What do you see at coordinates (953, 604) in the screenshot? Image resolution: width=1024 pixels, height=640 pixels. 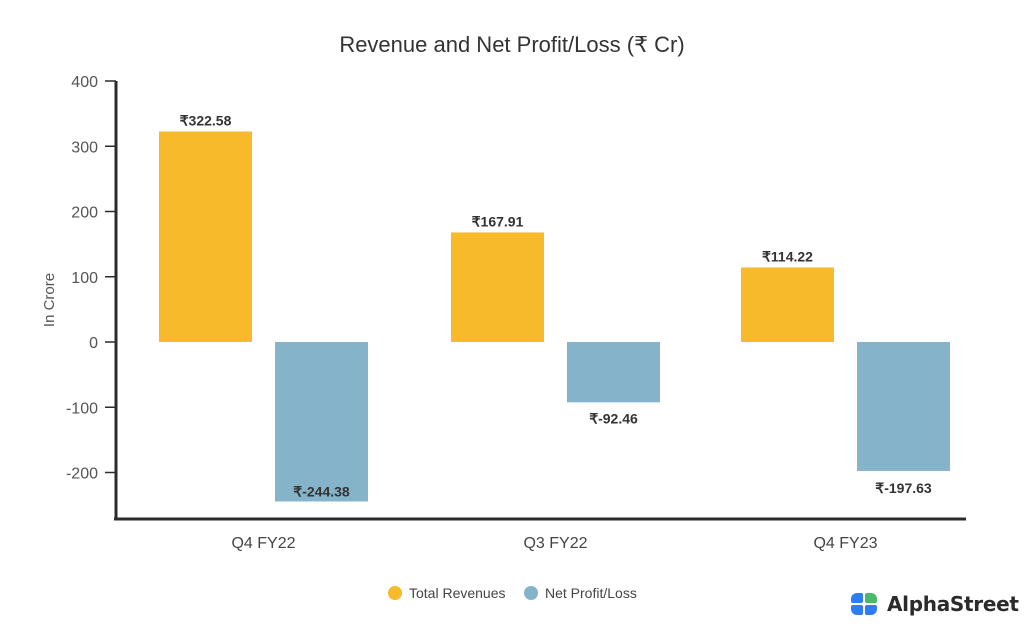 I see `brand-name: AlphaStreet` at bounding box center [953, 604].